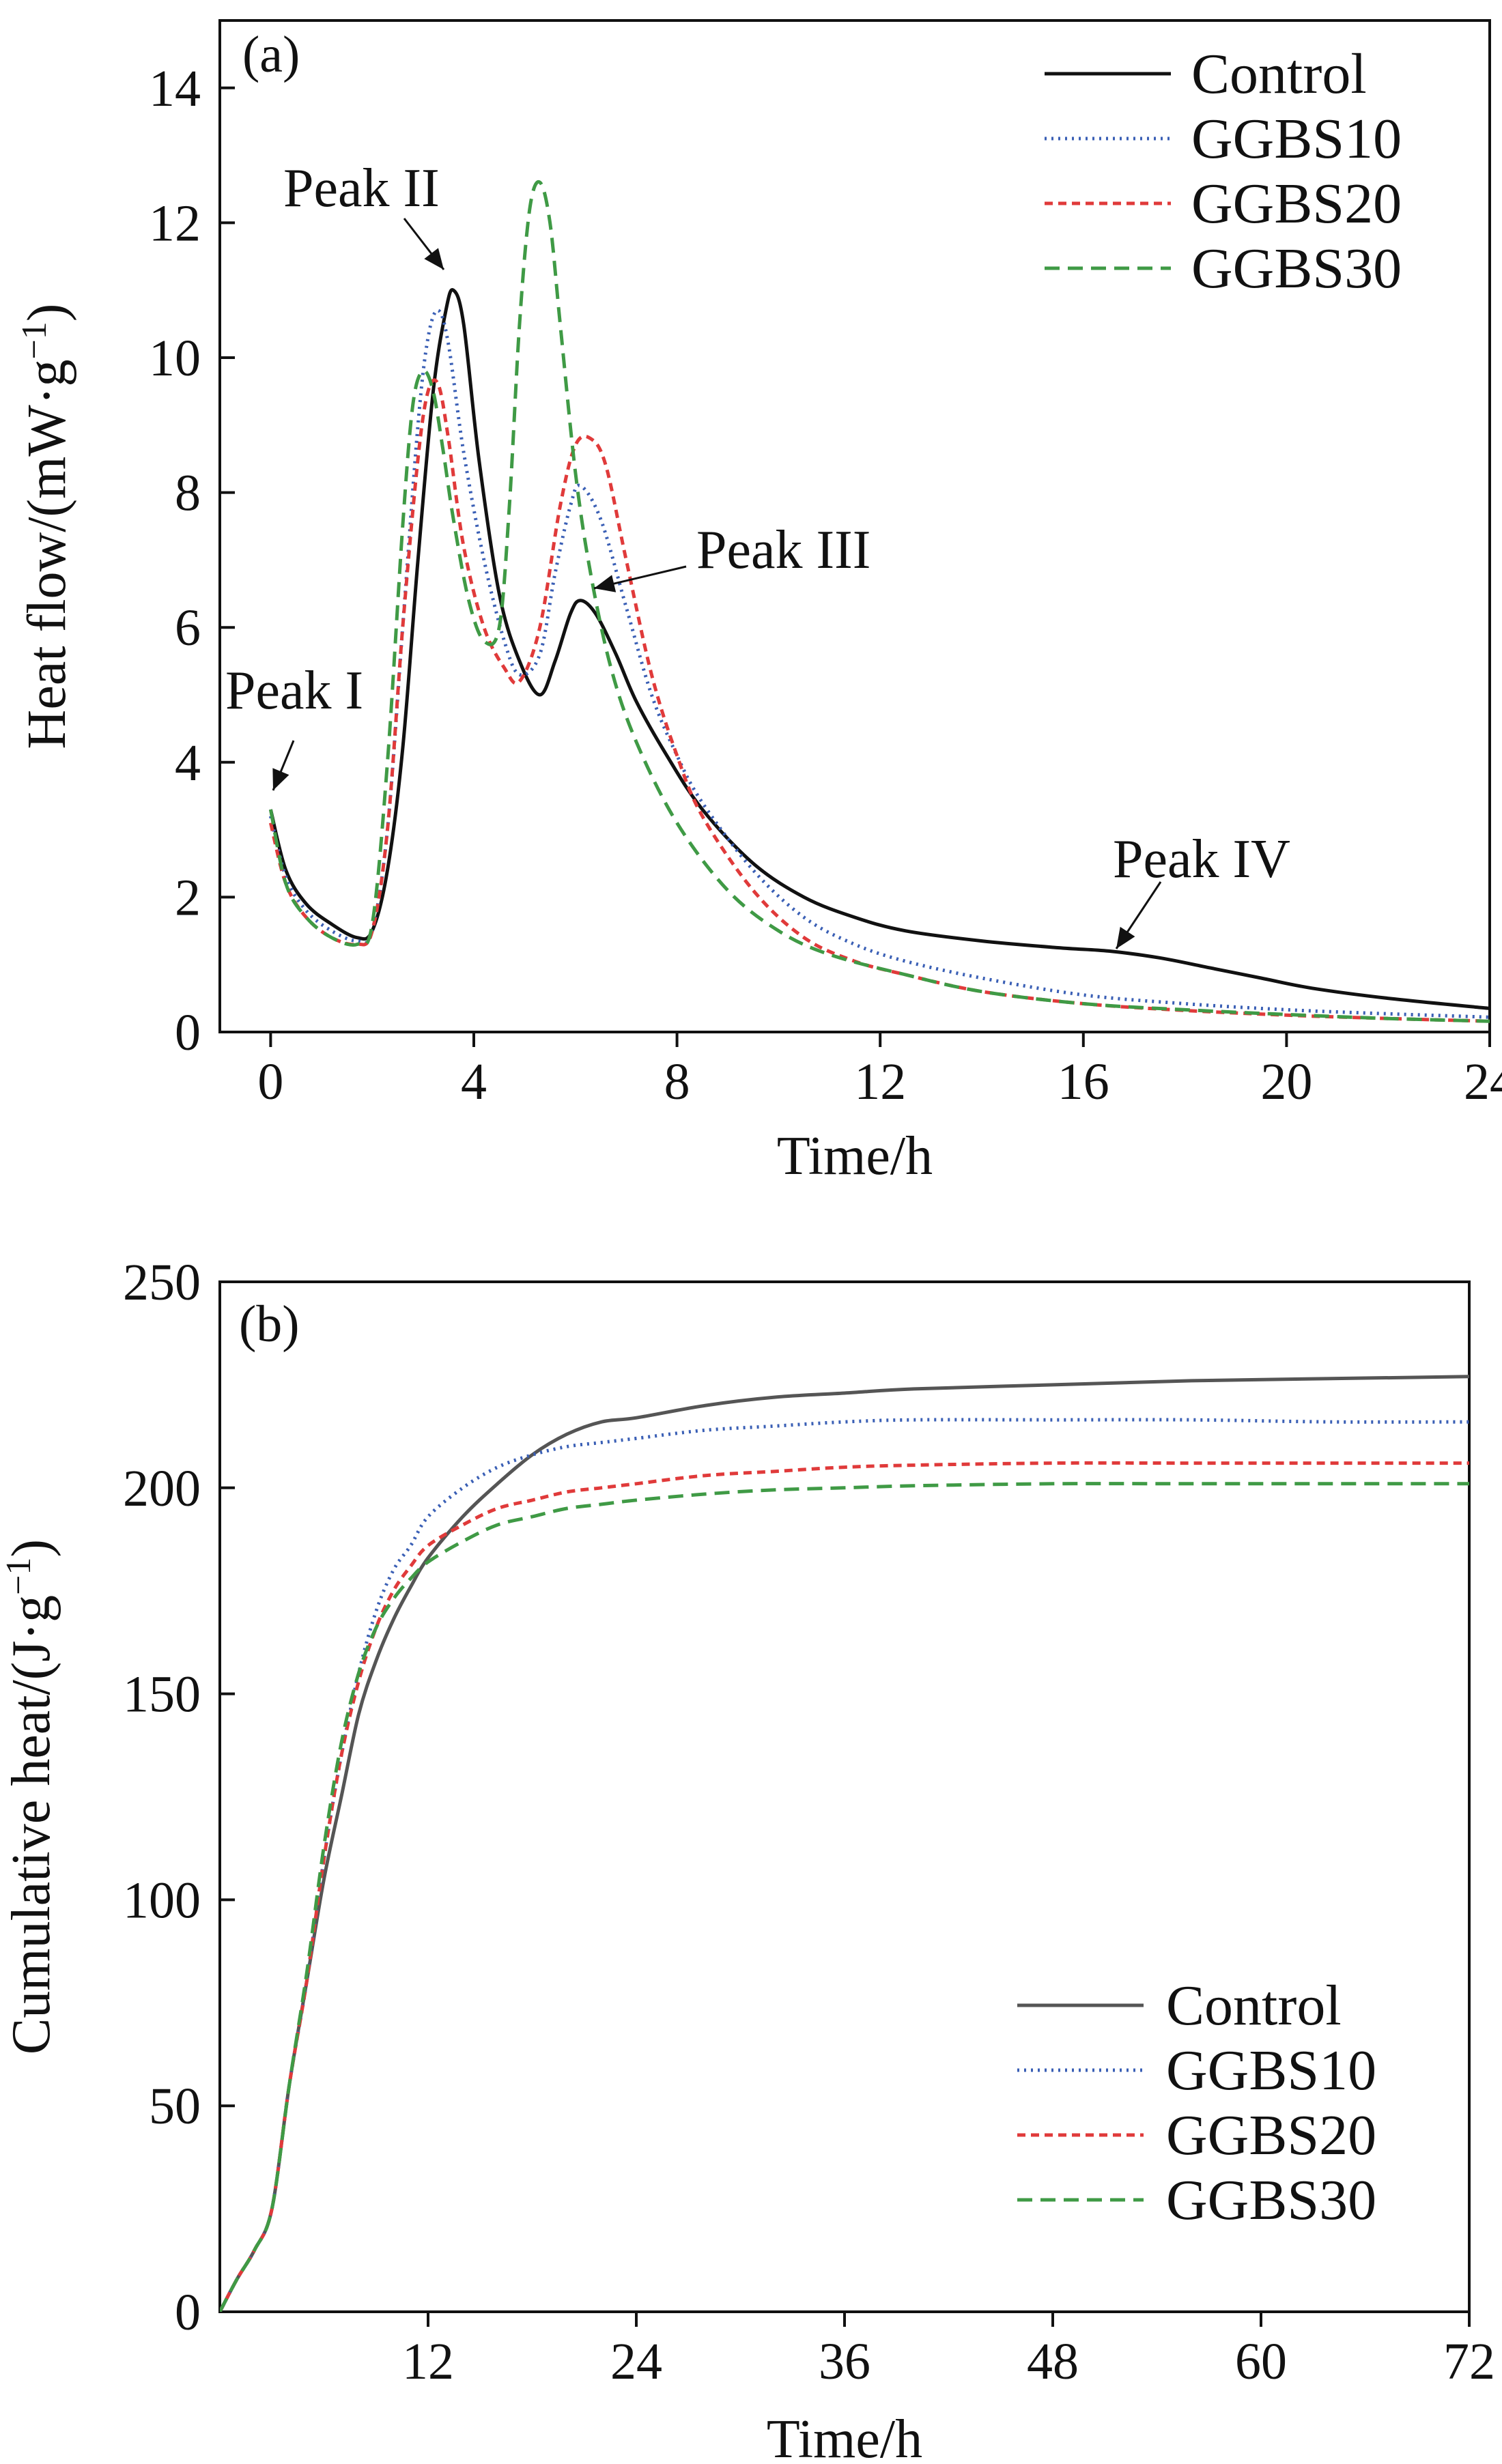 This screenshot has width=1502, height=2464. Describe the element at coordinates (1296, 268) in the screenshot. I see `heat-flow-legend-label: GGBS30` at that location.